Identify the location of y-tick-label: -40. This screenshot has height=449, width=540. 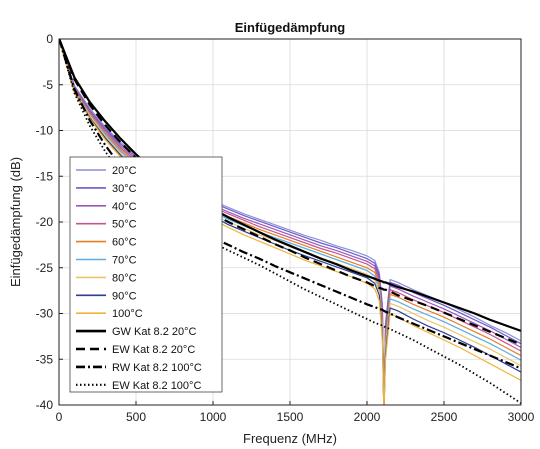
(45, 405).